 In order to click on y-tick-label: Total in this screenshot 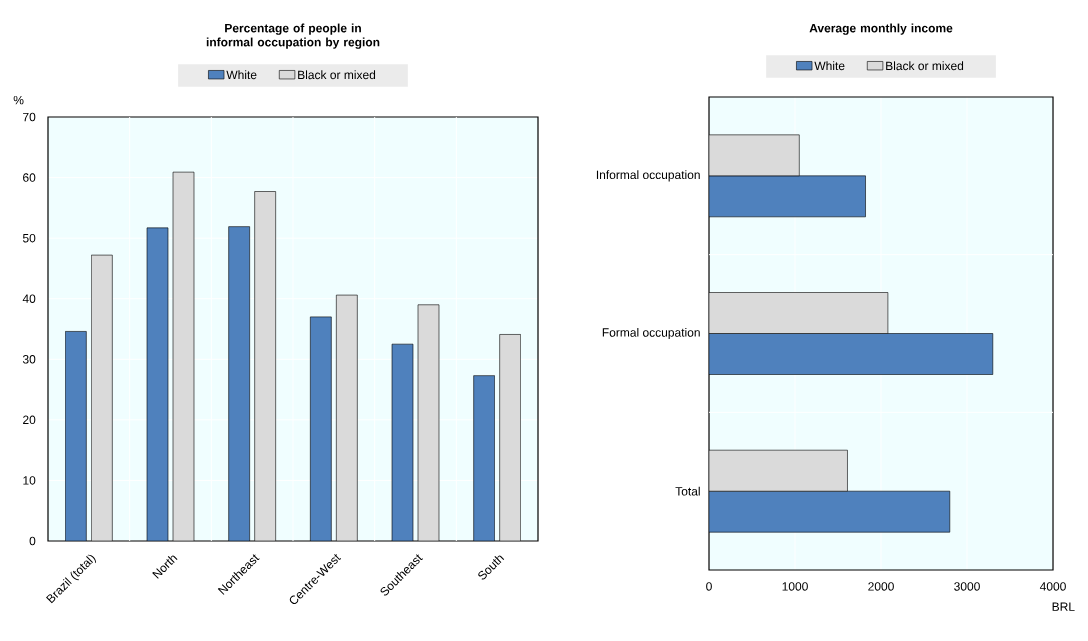, I will do `click(687, 491)`.